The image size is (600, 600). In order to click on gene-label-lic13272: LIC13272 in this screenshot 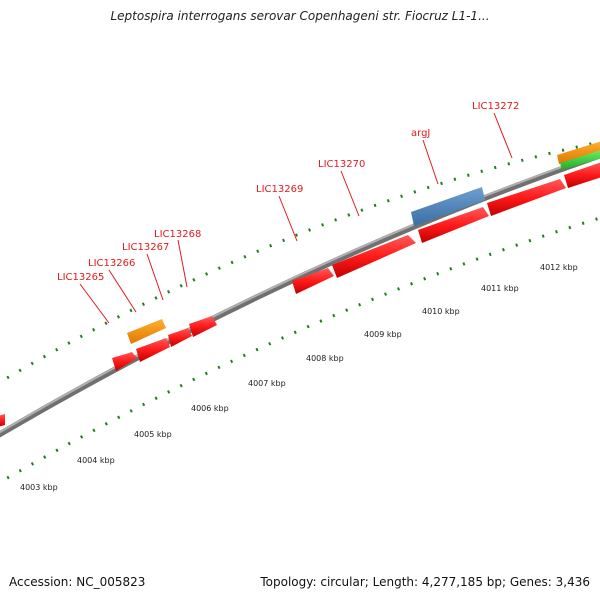, I will do `click(495, 106)`.